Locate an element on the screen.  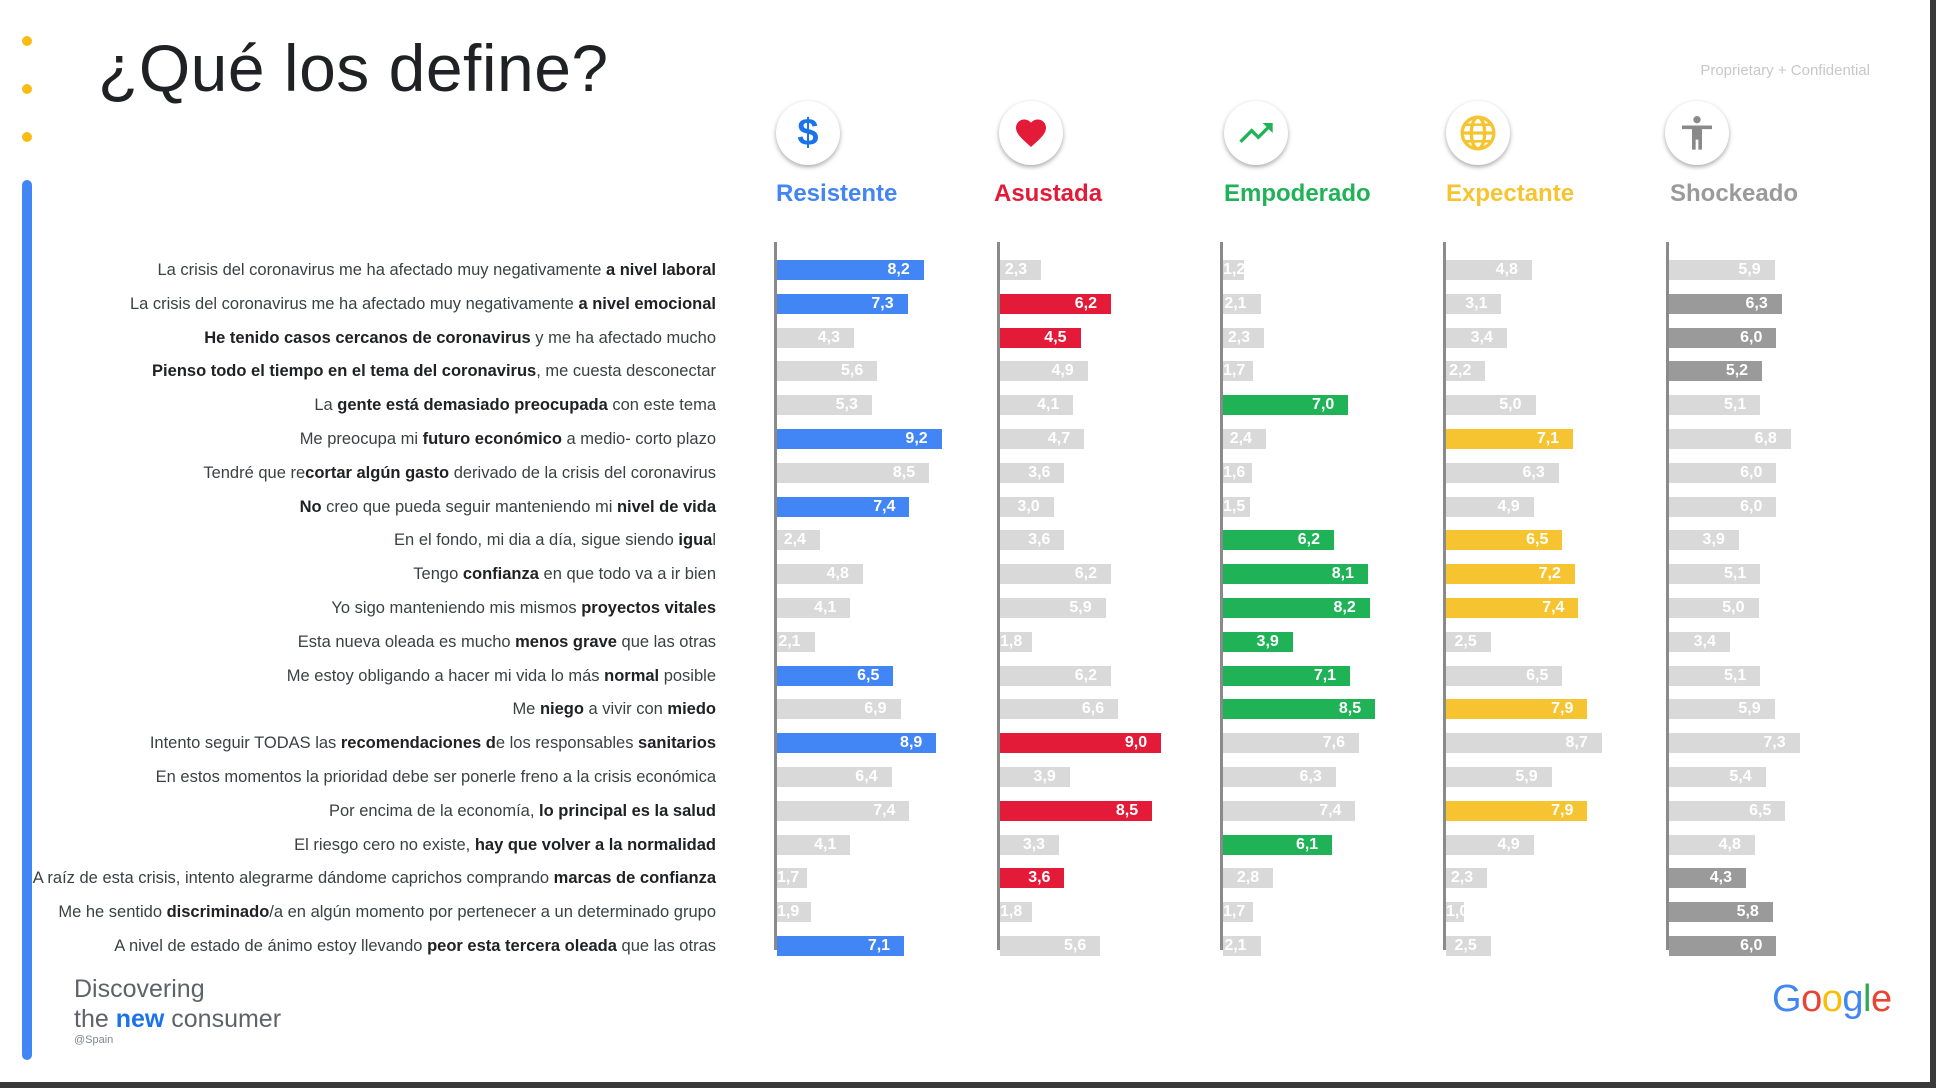
accent-bar is located at coordinates (27, 620).